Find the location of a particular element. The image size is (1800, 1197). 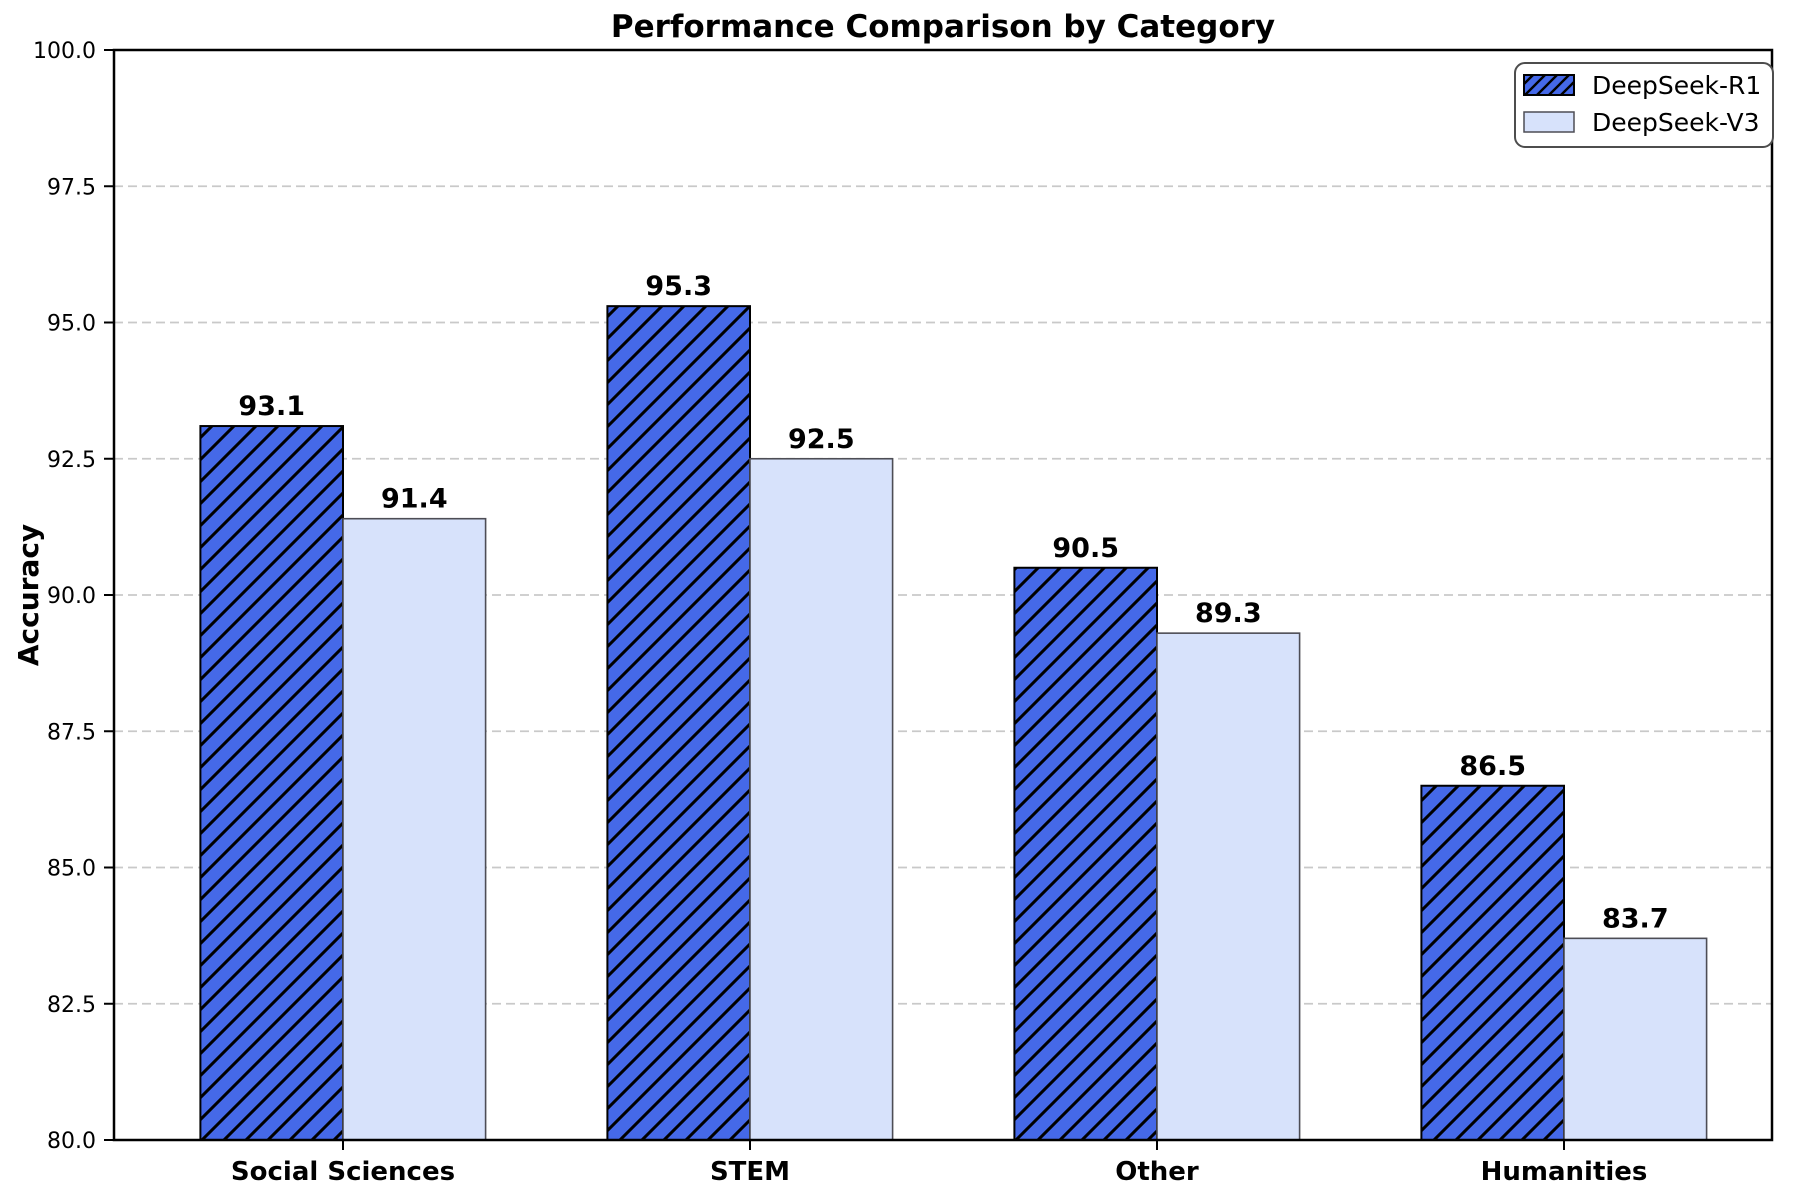

bar-deepseek-v3-social-sciences is located at coordinates (414, 829).